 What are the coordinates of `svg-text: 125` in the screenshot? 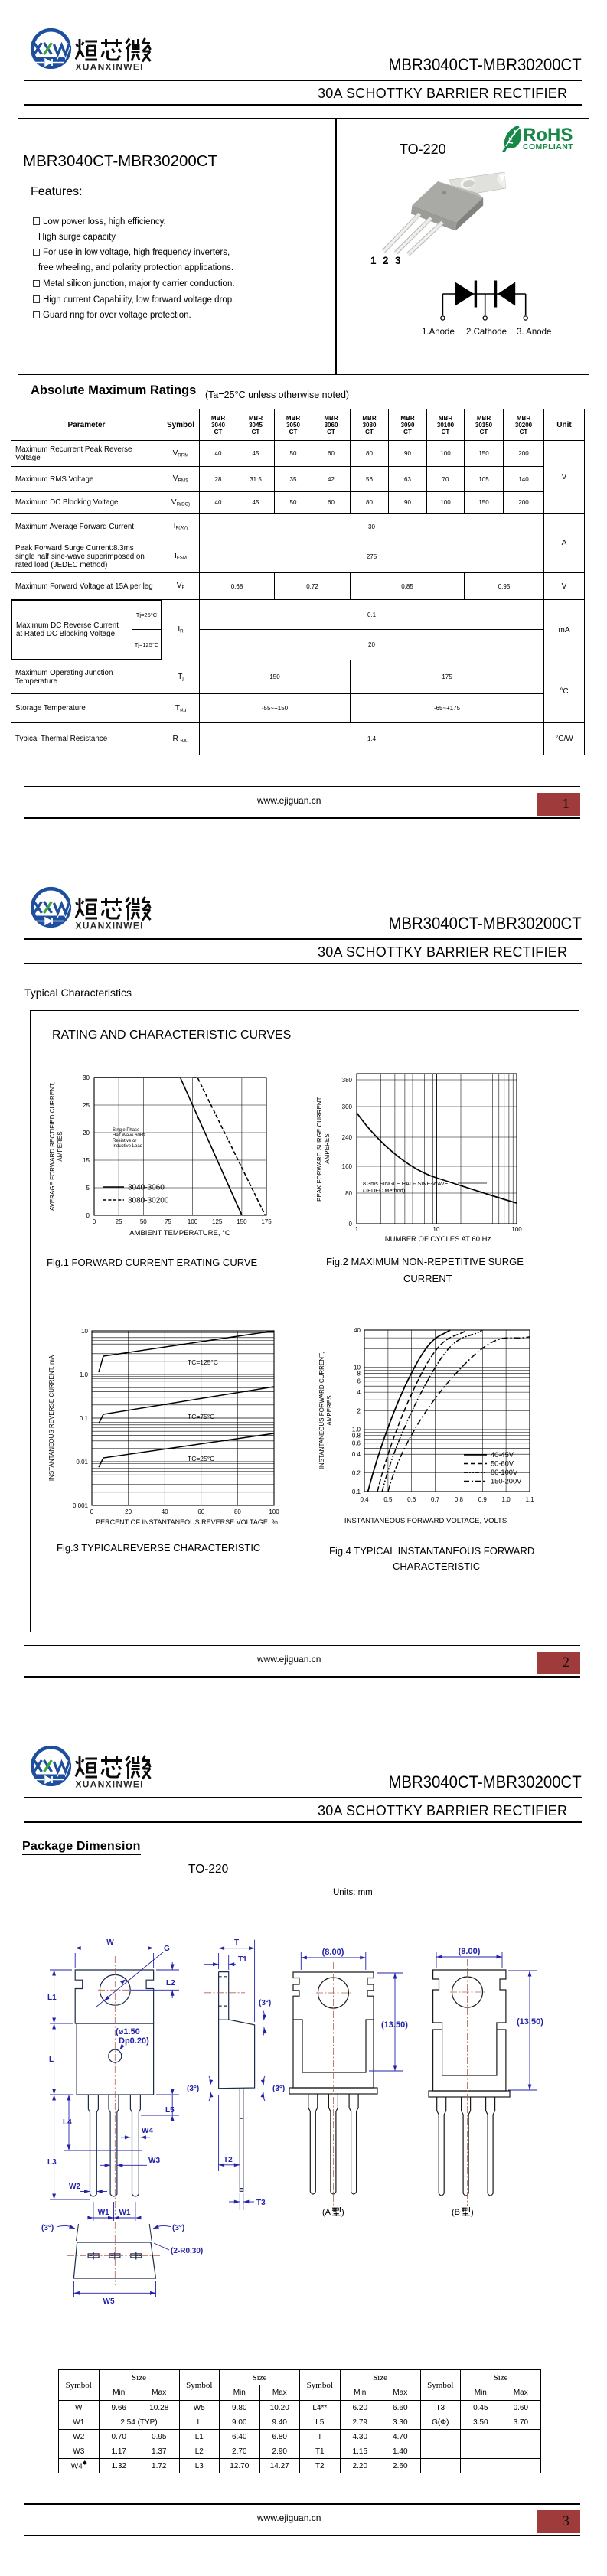 It's located at (218, 1221).